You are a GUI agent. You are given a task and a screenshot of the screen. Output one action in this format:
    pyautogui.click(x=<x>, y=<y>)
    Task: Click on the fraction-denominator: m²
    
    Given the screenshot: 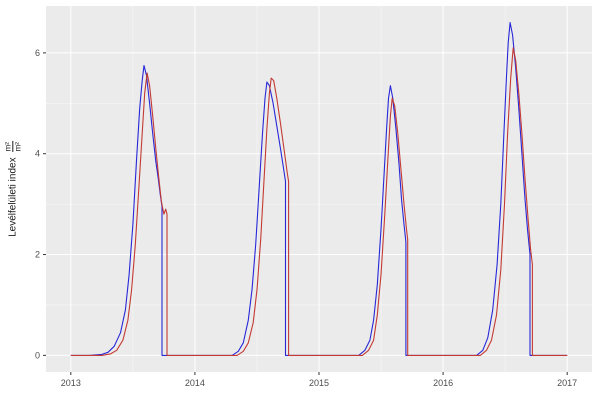 What is the action you would take?
    pyautogui.click(x=18, y=147)
    